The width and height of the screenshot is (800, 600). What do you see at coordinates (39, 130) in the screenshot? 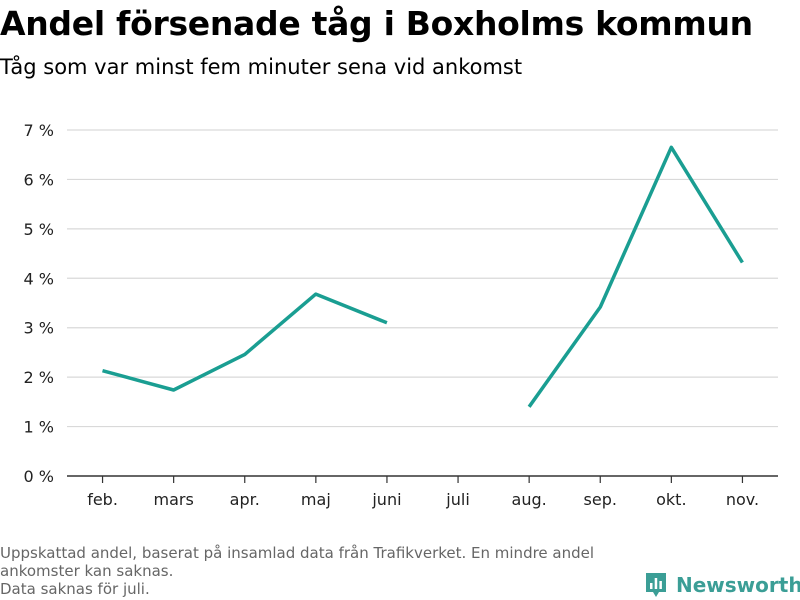
I see `y-tick-label: 7 %` at bounding box center [39, 130].